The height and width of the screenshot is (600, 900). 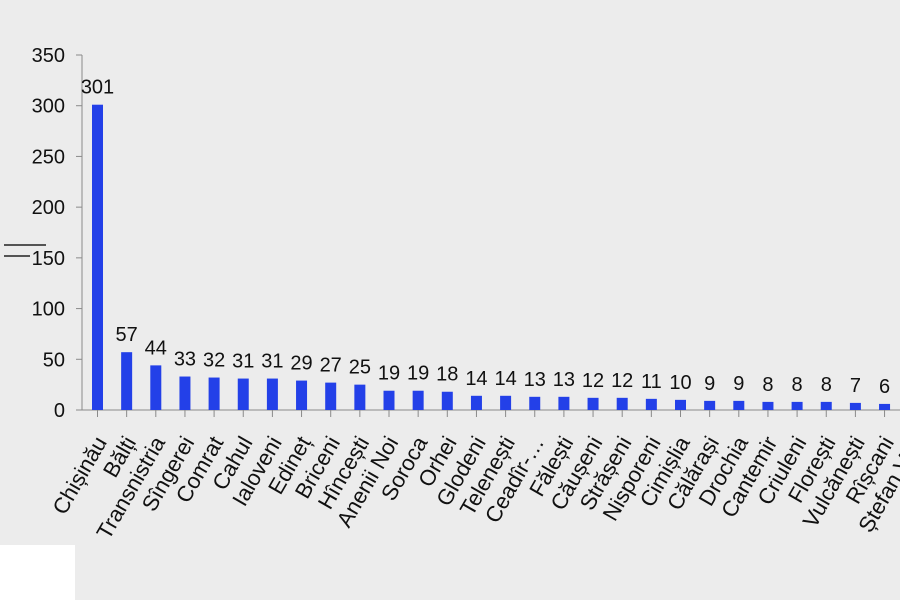 I want to click on bar-value-label: 57, so click(x=127, y=335).